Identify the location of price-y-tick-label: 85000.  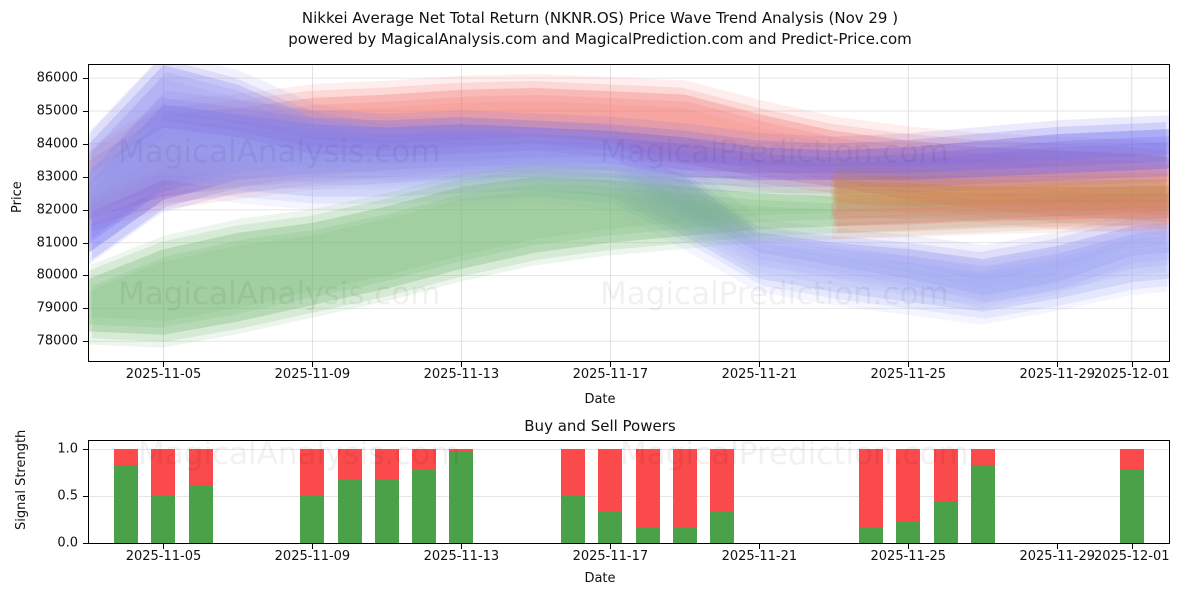
(57, 111).